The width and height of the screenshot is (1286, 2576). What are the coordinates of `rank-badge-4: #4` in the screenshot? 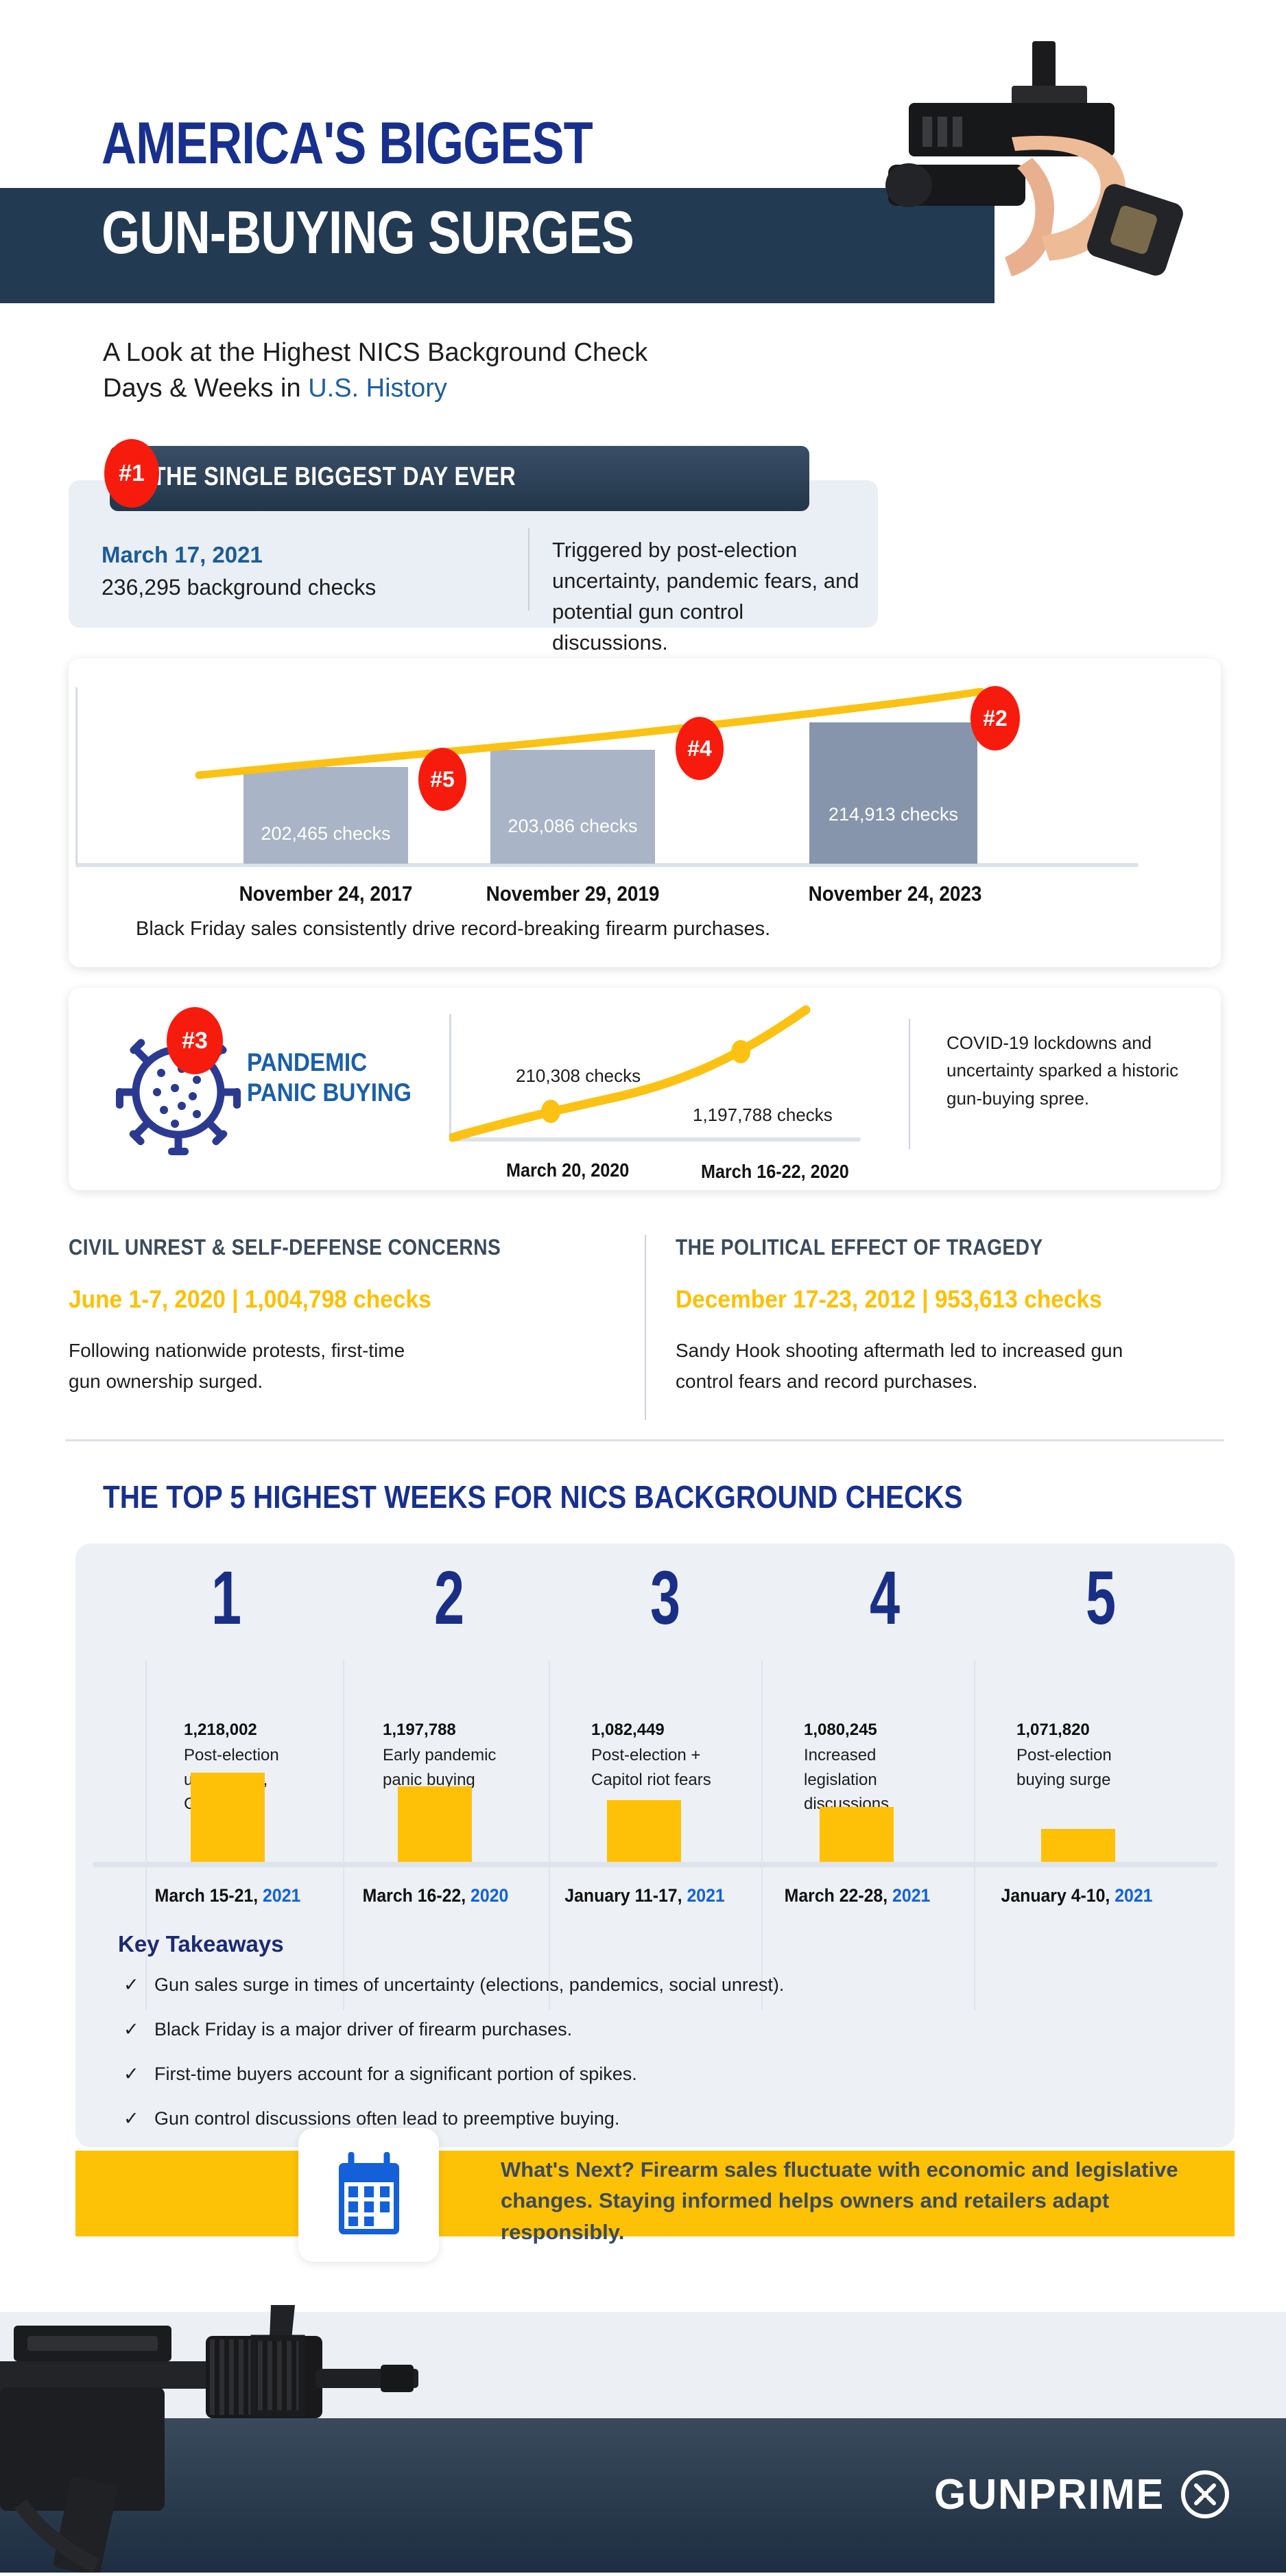 It's located at (700, 748).